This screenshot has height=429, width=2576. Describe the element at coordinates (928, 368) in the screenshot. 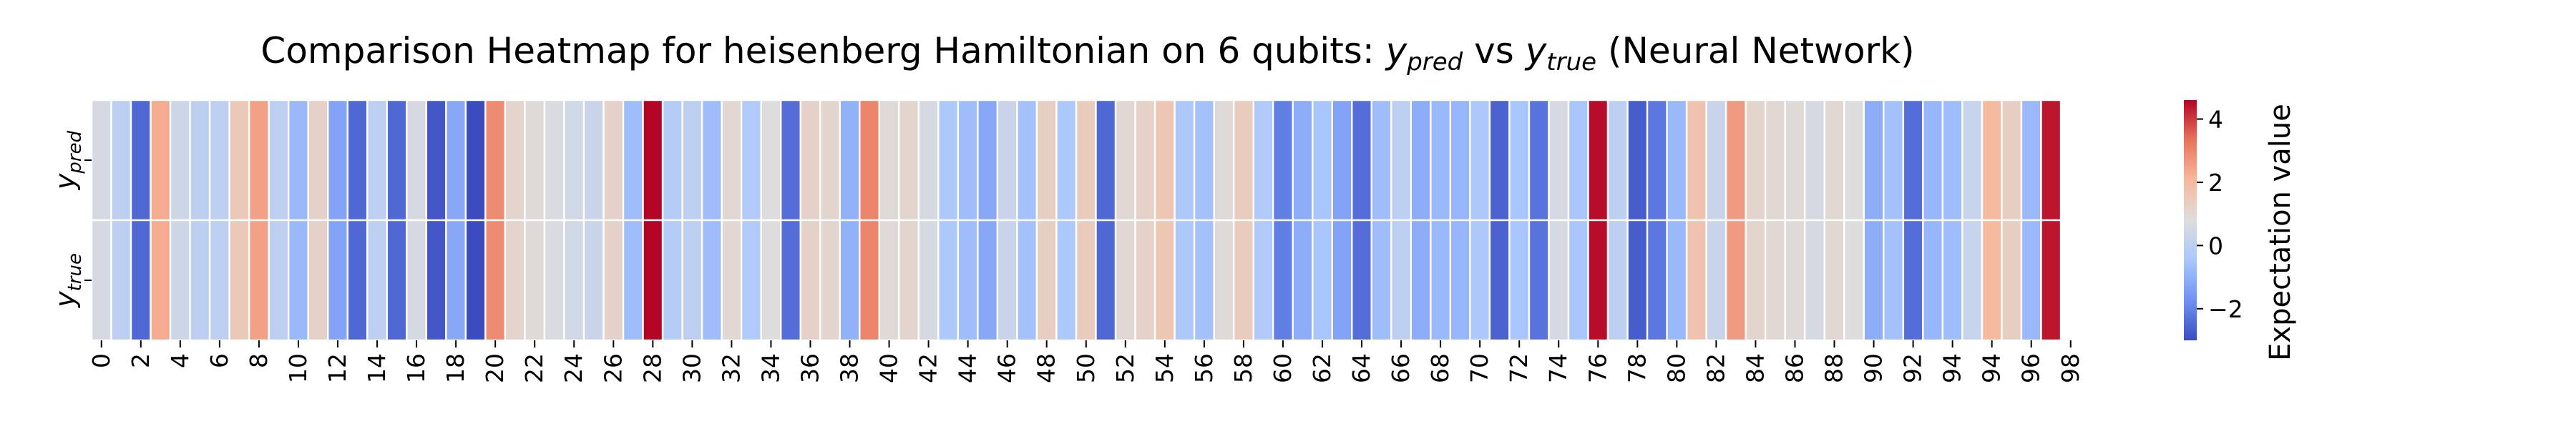

I see `x-tick-label: 42` at that location.